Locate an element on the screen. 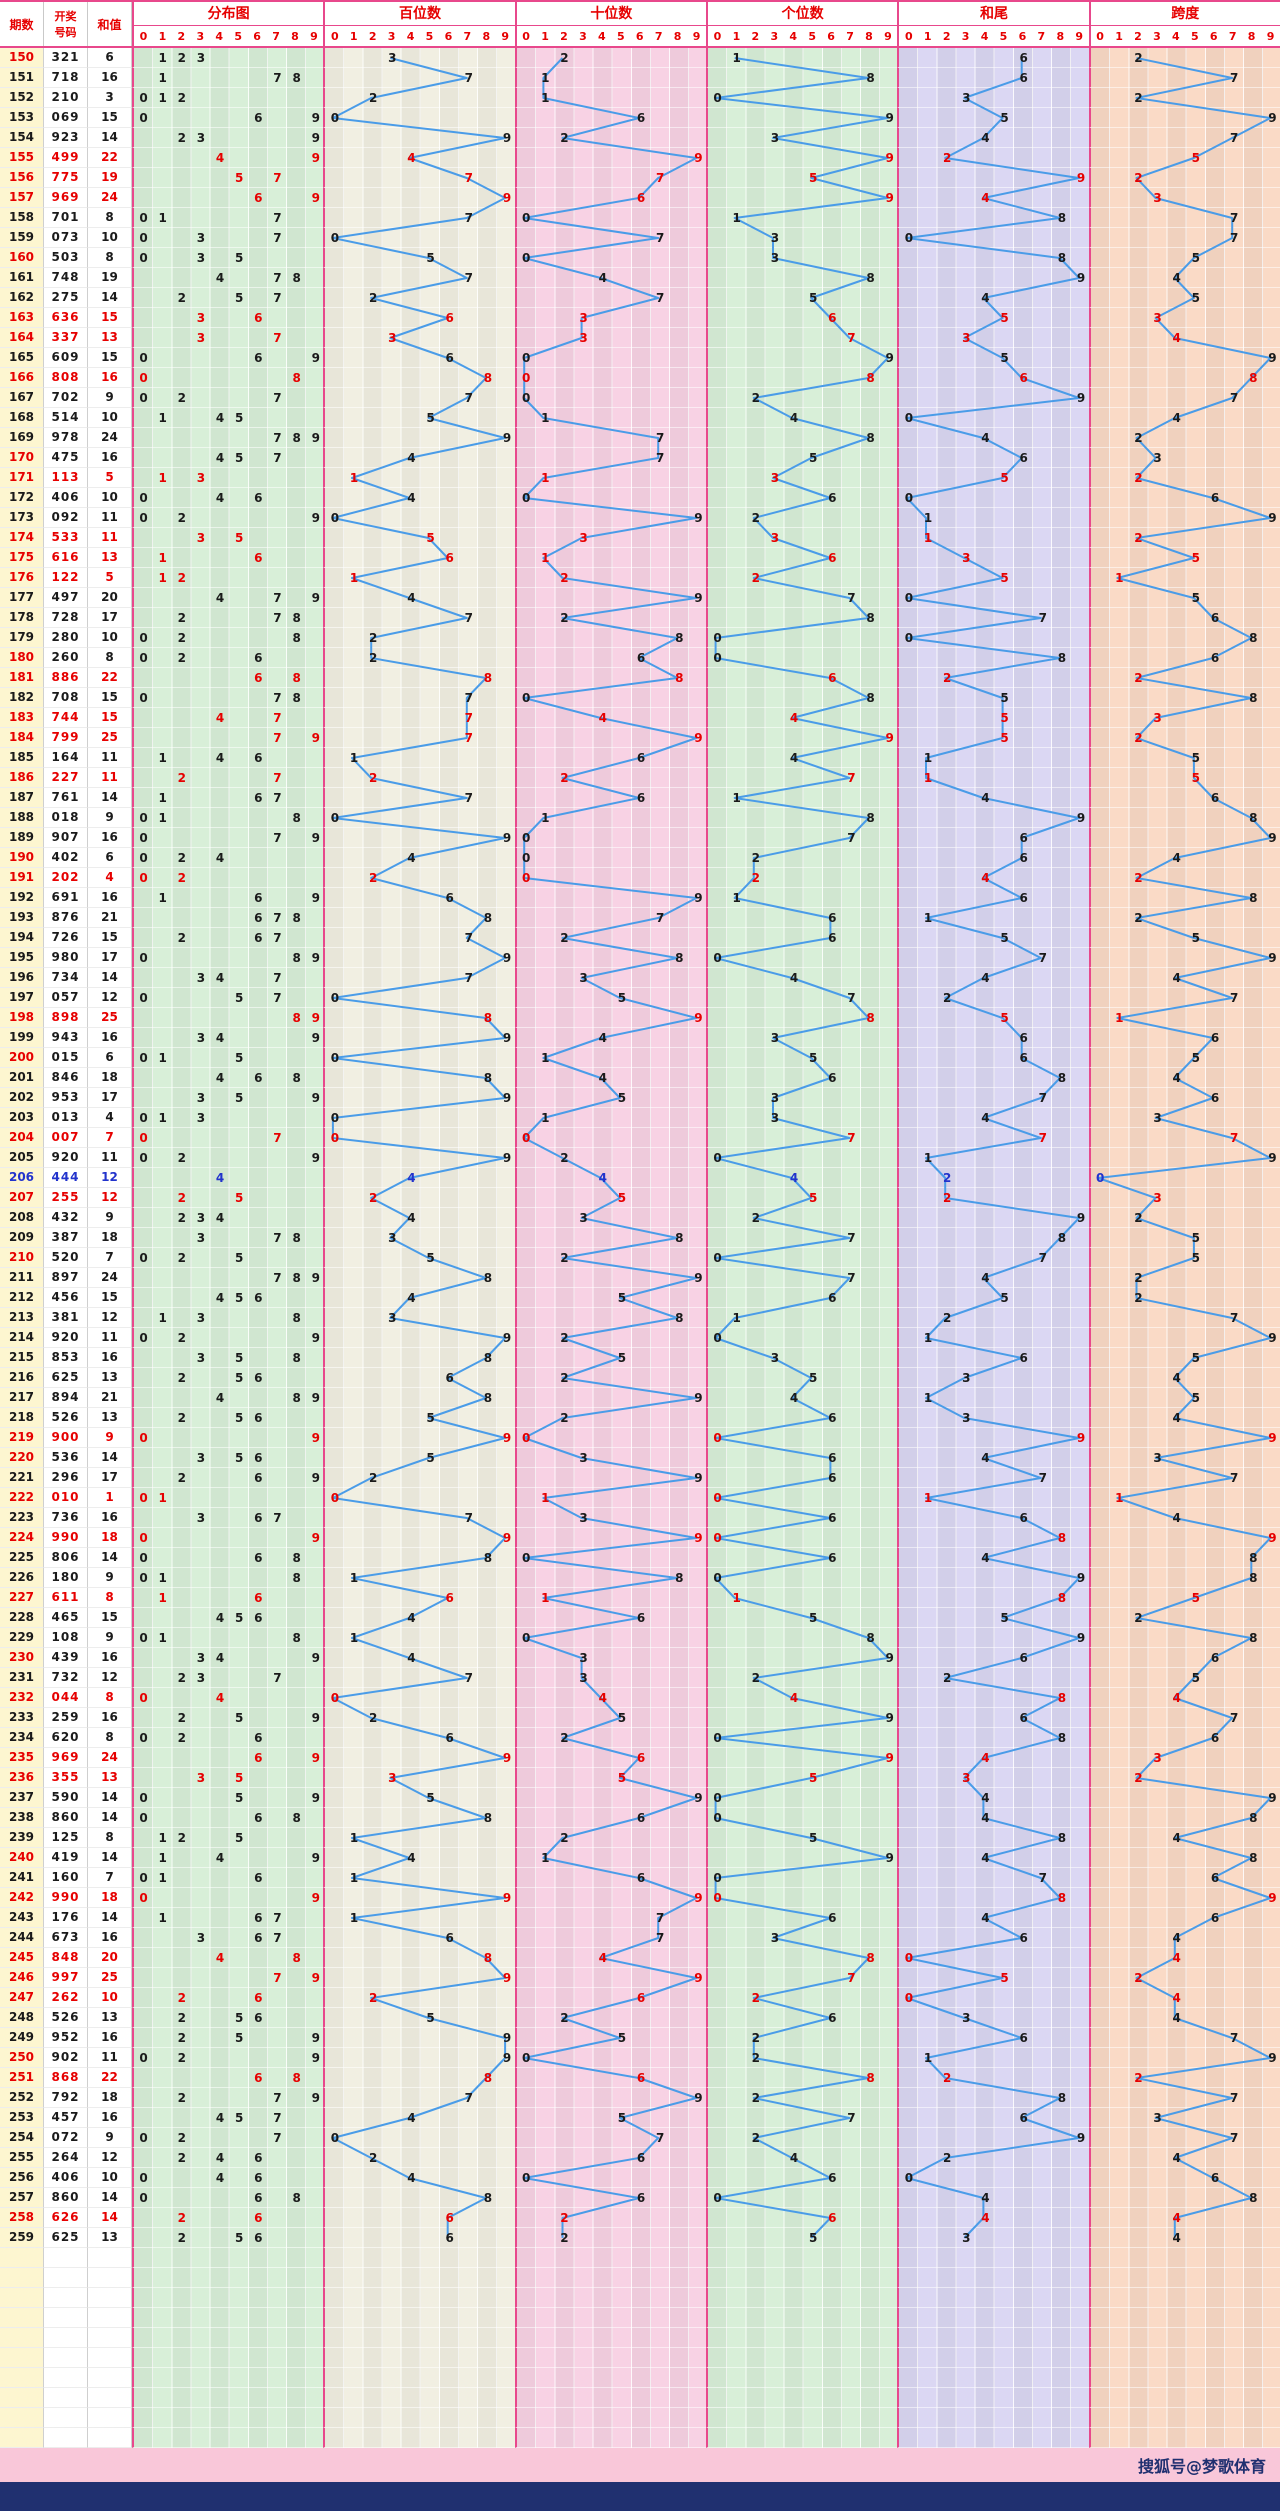  section-cells-3: 0 is located at coordinates (801, 1738).